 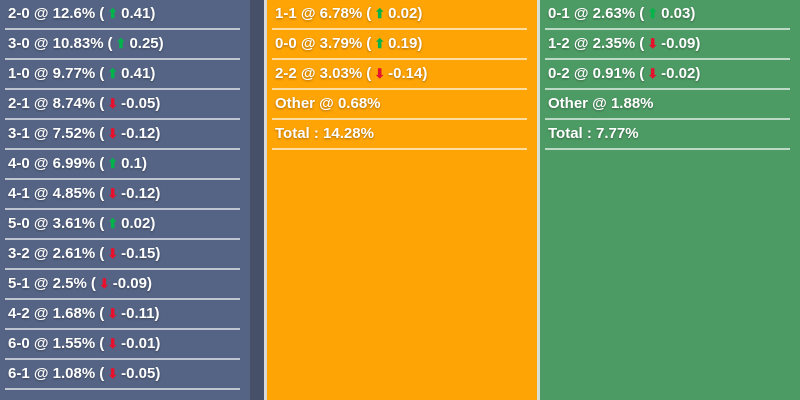 What do you see at coordinates (136, 223) in the screenshot?
I see `change-value: 0.02` at bounding box center [136, 223].